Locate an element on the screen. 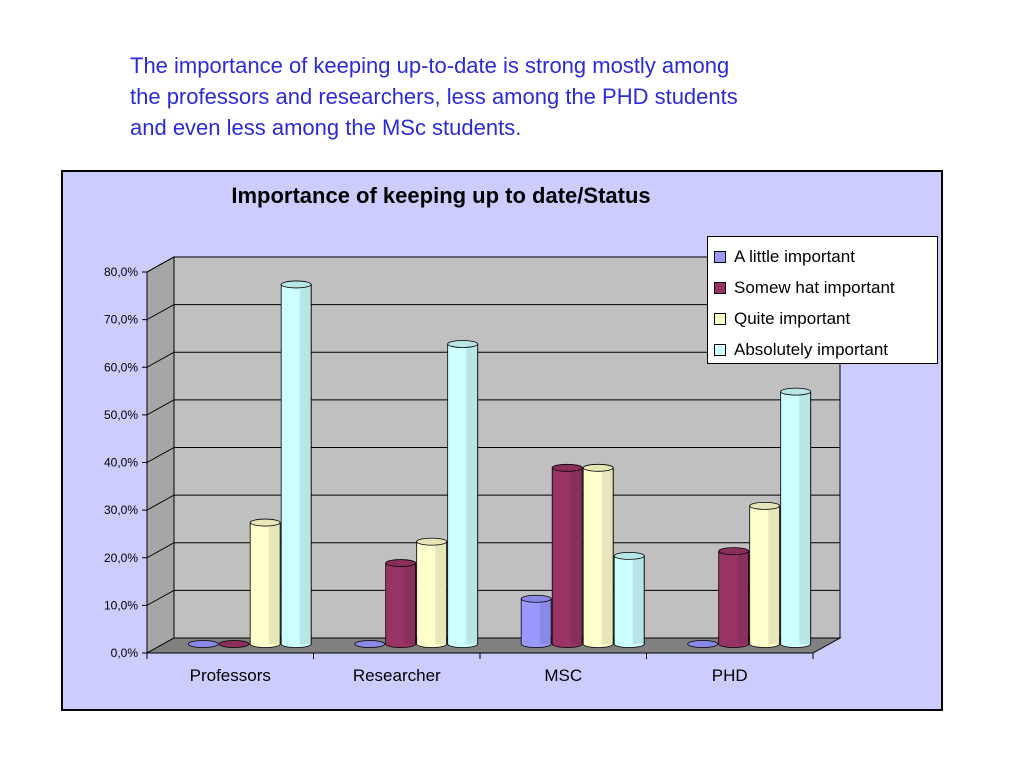 Image resolution: width=1024 pixels, height=768 pixels. legend-item: Absolutely important is located at coordinates (825, 349).